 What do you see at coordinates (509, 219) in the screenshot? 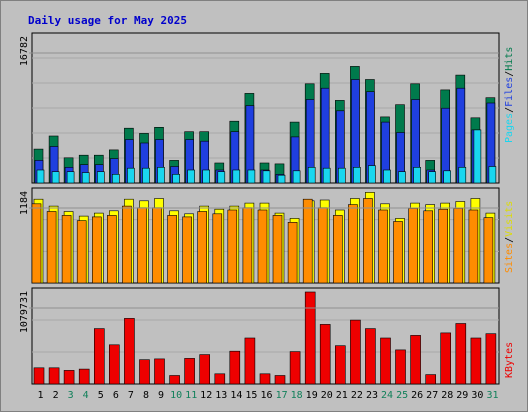
I see `legend-visits: Visits` at bounding box center [509, 219].